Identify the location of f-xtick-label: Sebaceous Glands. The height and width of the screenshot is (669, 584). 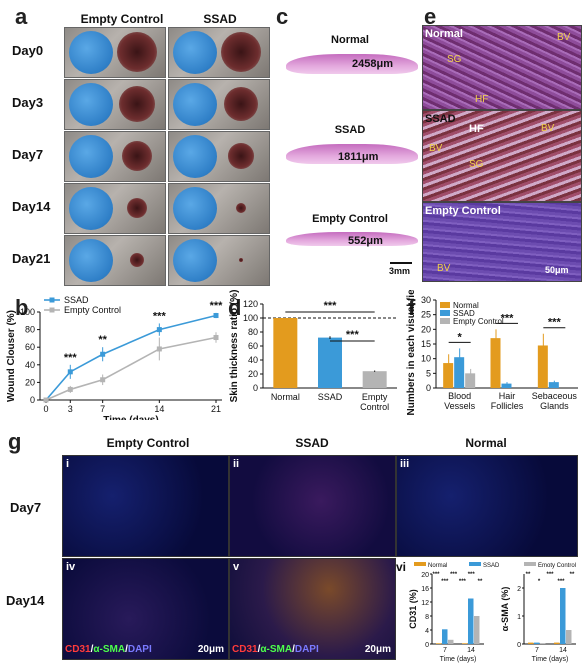
(555, 401).